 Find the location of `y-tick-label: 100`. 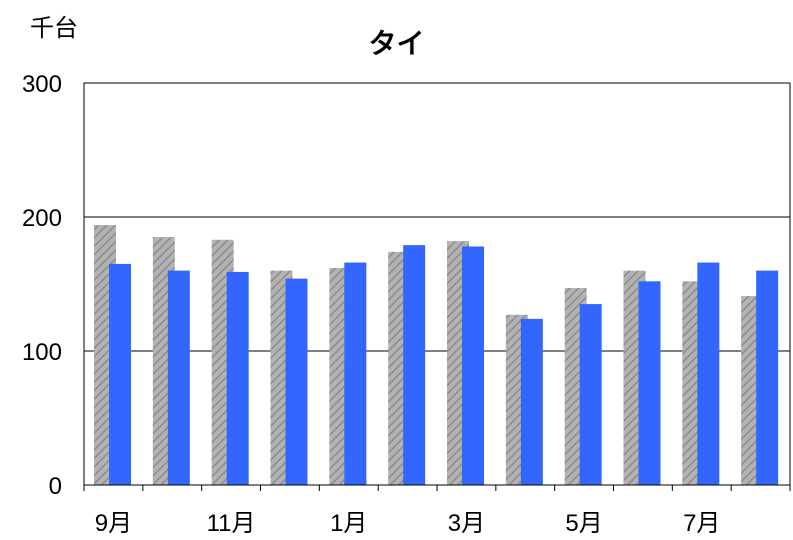

y-tick-label: 100 is located at coordinates (42, 352).